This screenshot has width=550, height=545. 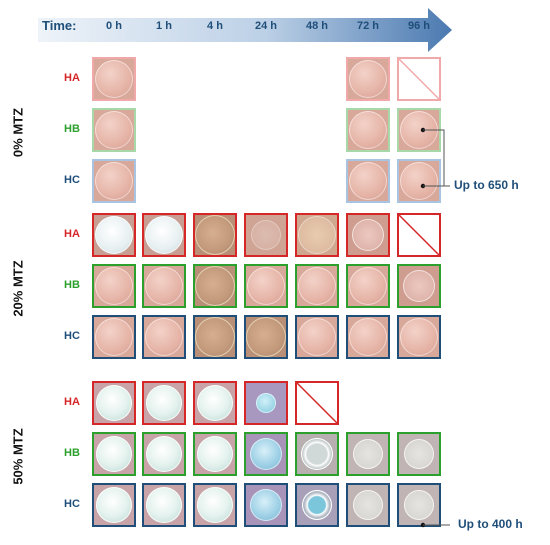 What do you see at coordinates (316, 26) in the screenshot?
I see `time-point-label: 48 h` at bounding box center [316, 26].